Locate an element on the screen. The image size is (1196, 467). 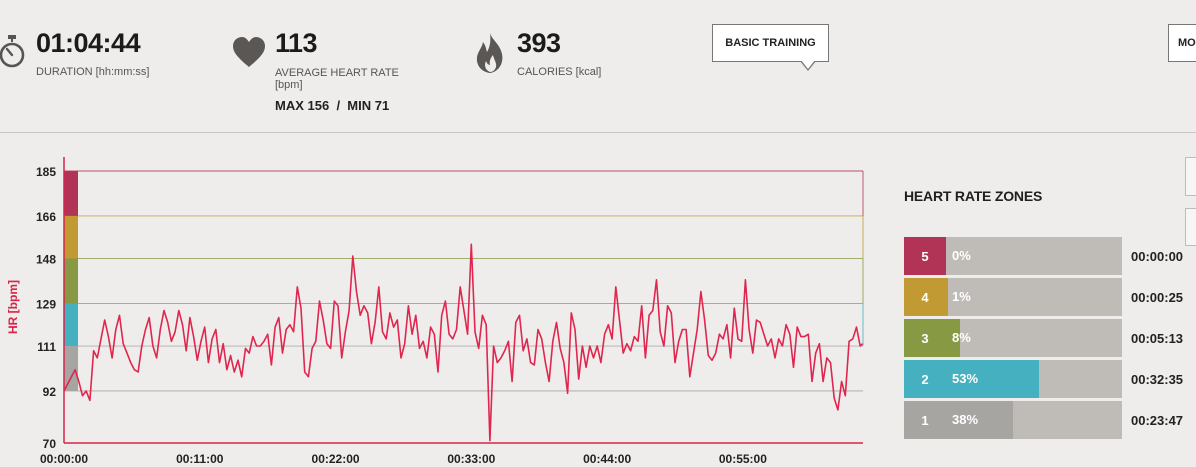
training-type-label: BASIC TRAINING is located at coordinates (770, 43).